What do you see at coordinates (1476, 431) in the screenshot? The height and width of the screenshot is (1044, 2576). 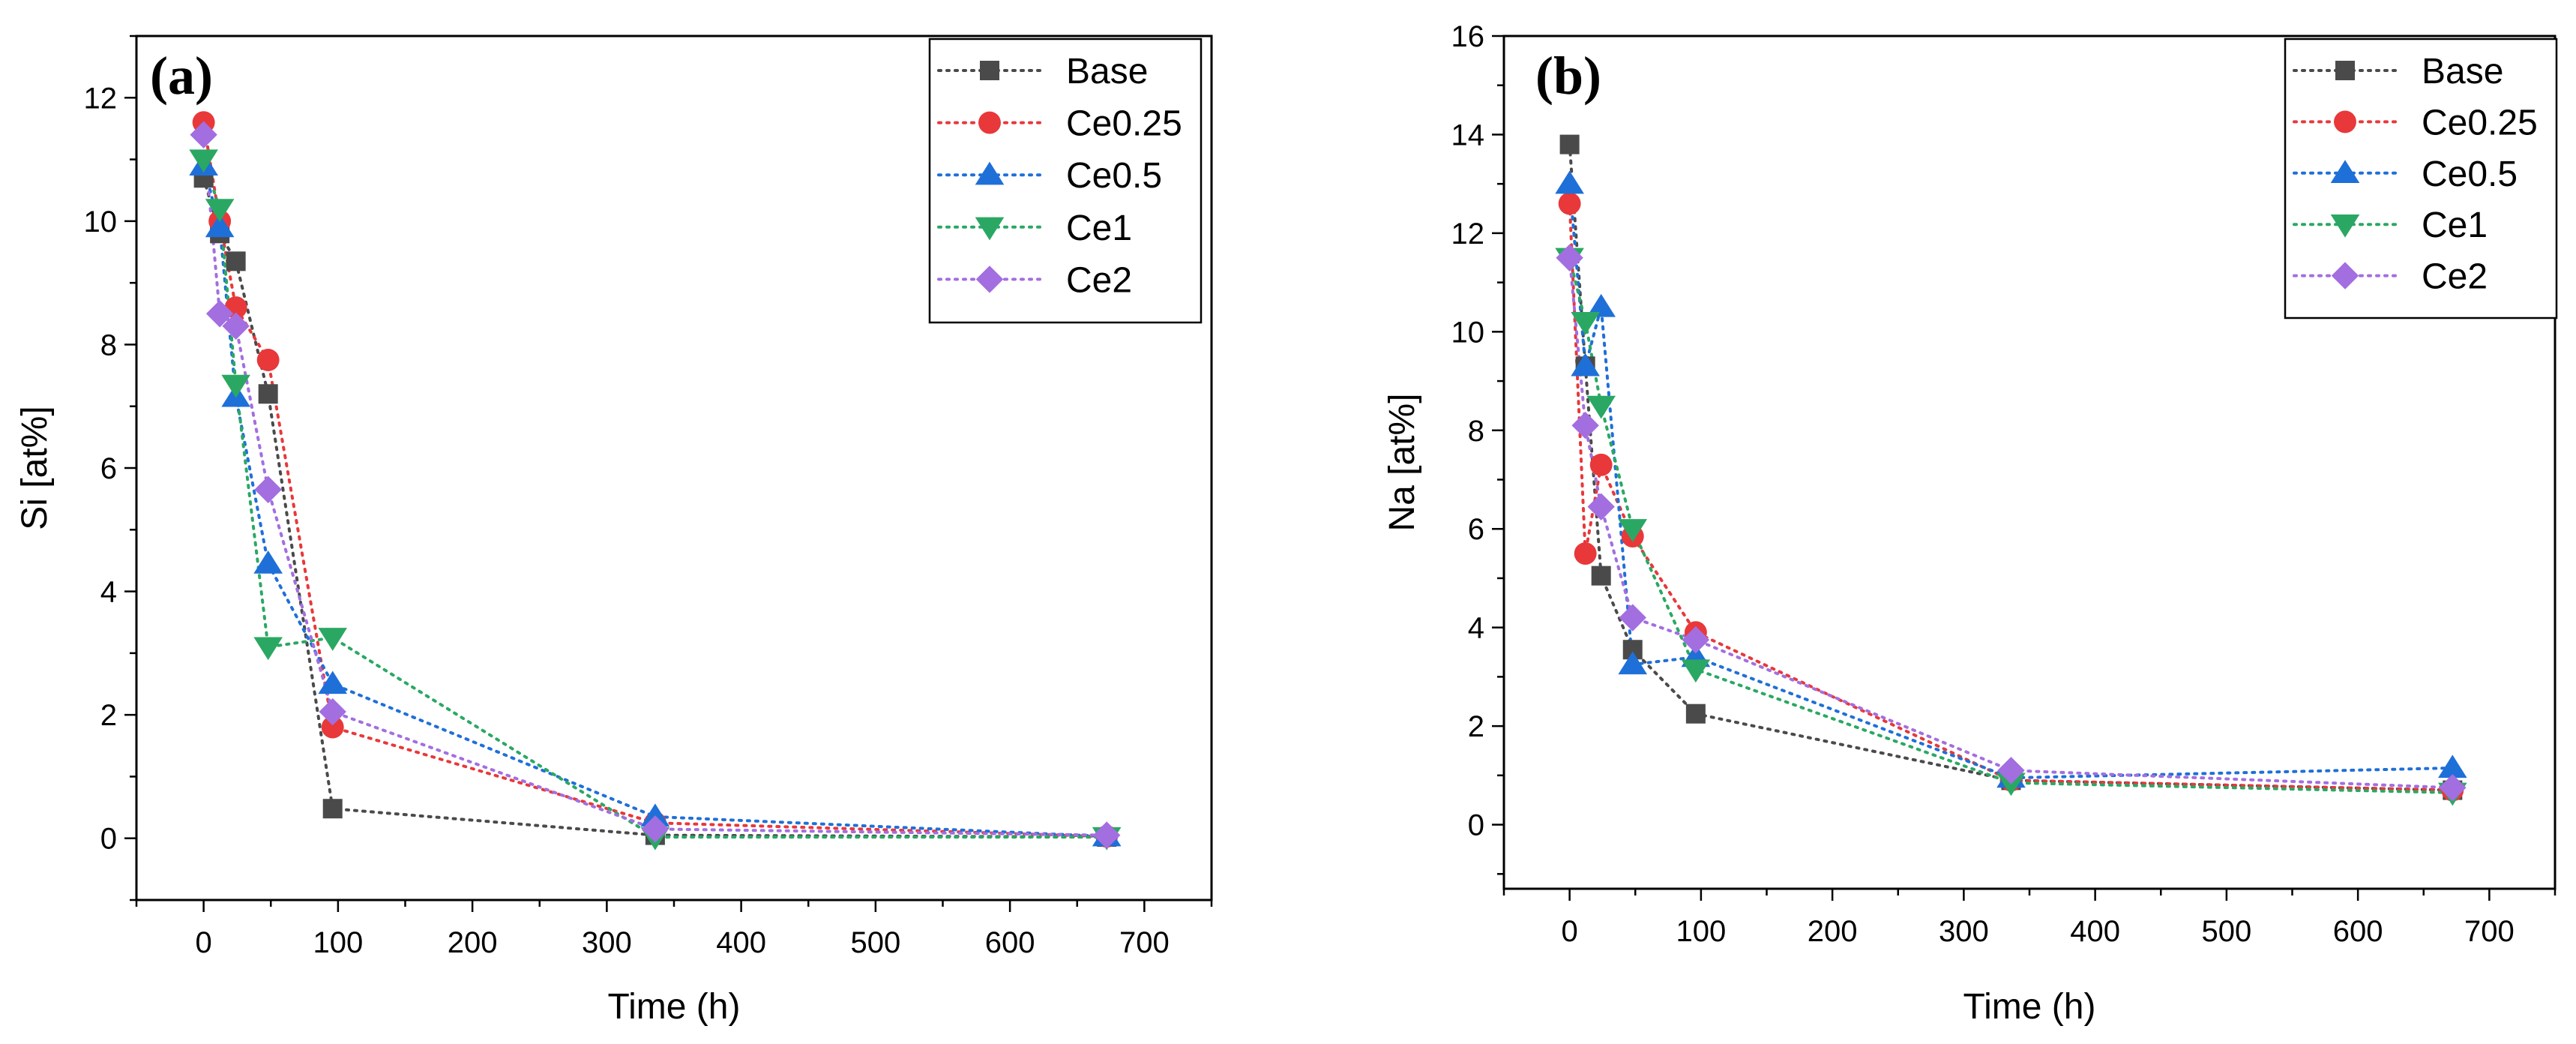 I see `y-tick-label: 8` at bounding box center [1476, 431].